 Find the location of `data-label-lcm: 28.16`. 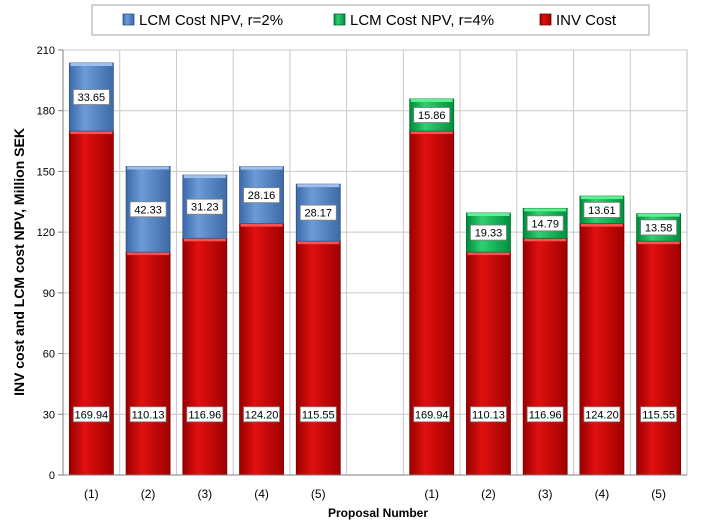

data-label-lcm: 28.16 is located at coordinates (262, 196).